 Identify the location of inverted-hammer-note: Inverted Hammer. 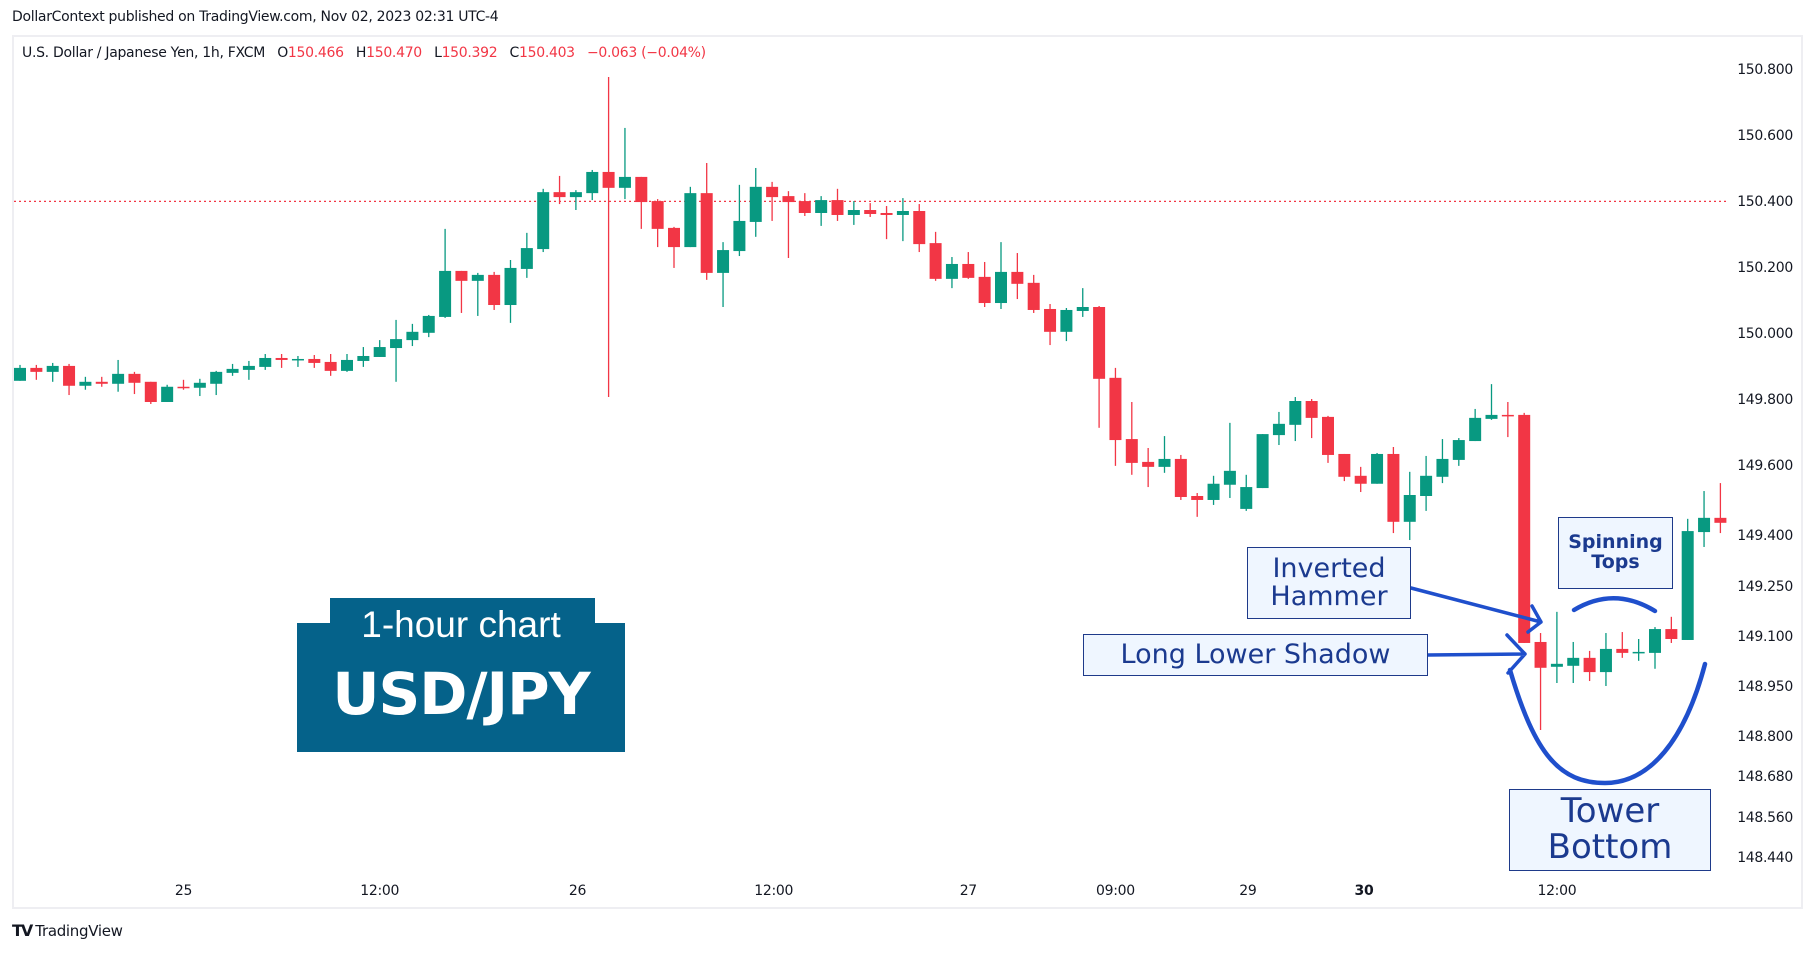
(1329, 583).